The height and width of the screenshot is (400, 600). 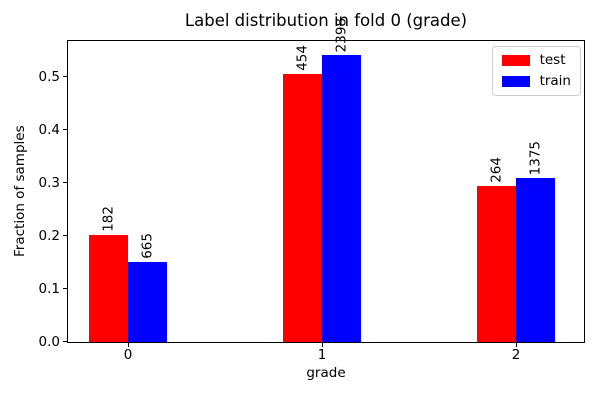 What do you see at coordinates (322, 355) in the screenshot?
I see `x-tick-label: 1` at bounding box center [322, 355].